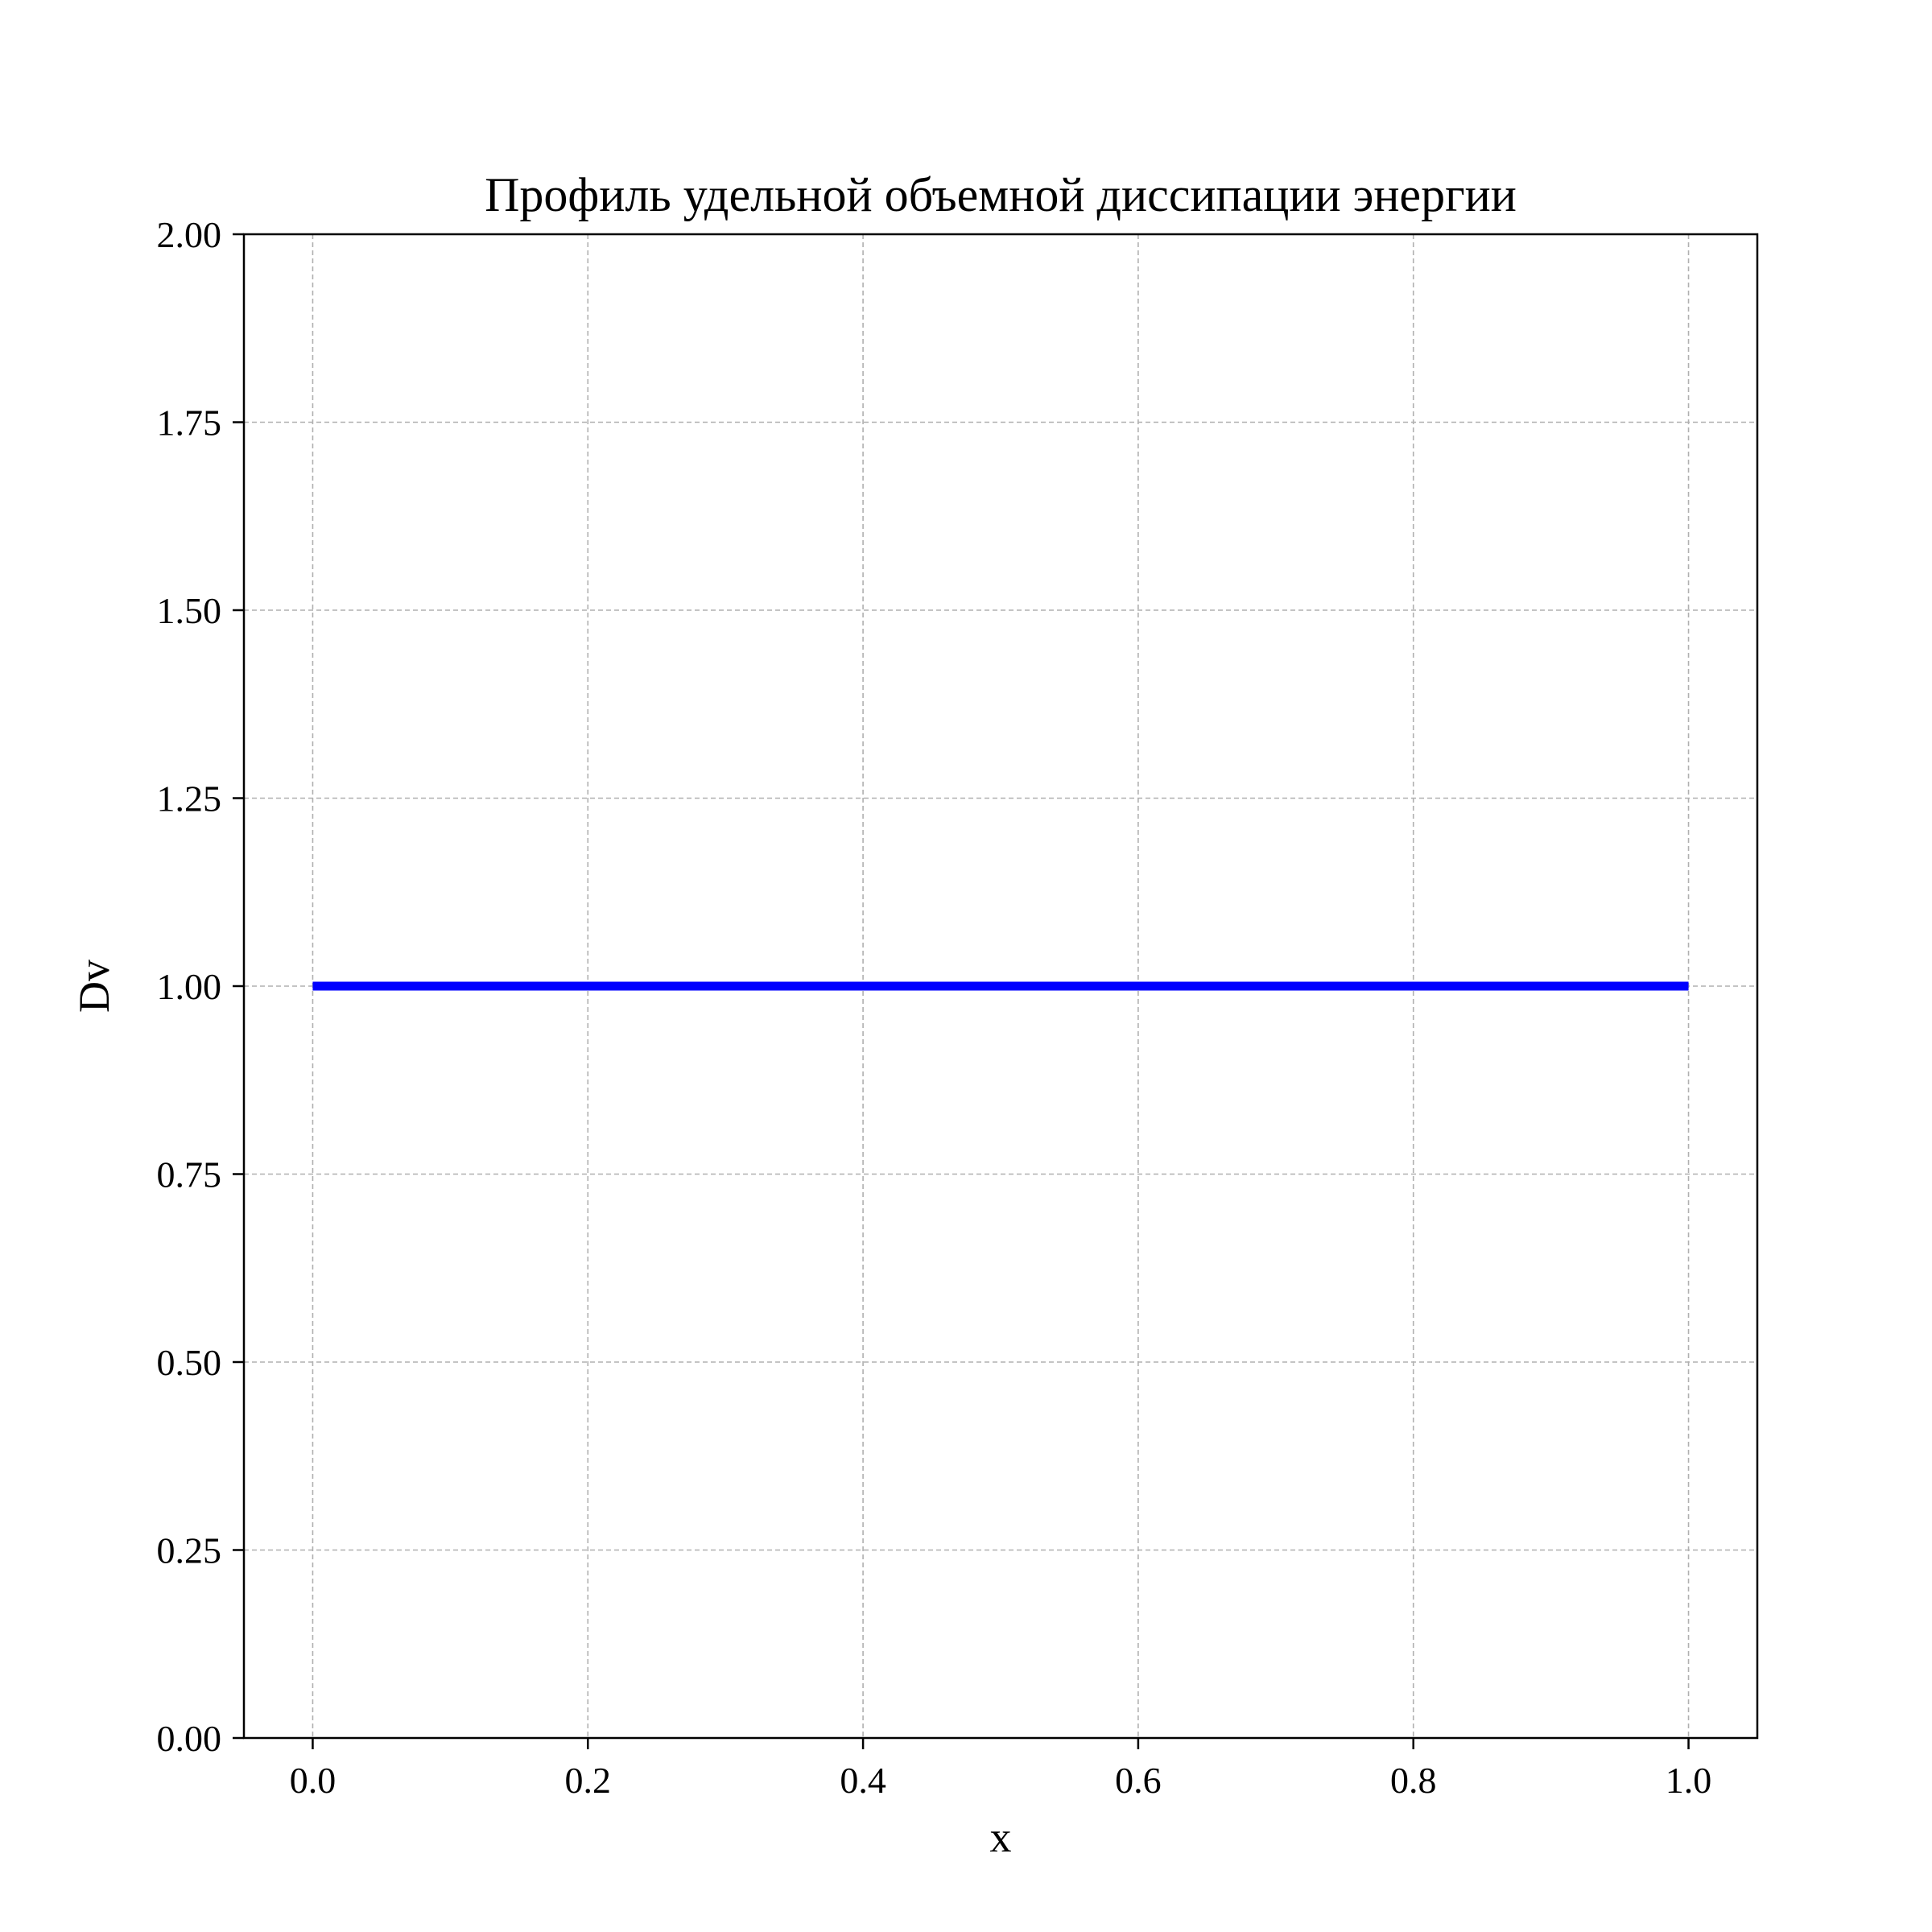  What do you see at coordinates (1001, 1837) in the screenshot?
I see `x-axis-label: x` at bounding box center [1001, 1837].